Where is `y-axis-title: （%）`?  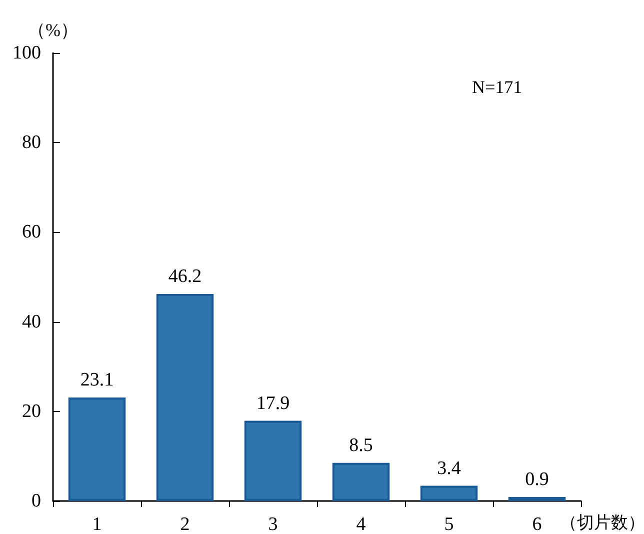
y-axis-title: （%） is located at coordinates (53, 30).